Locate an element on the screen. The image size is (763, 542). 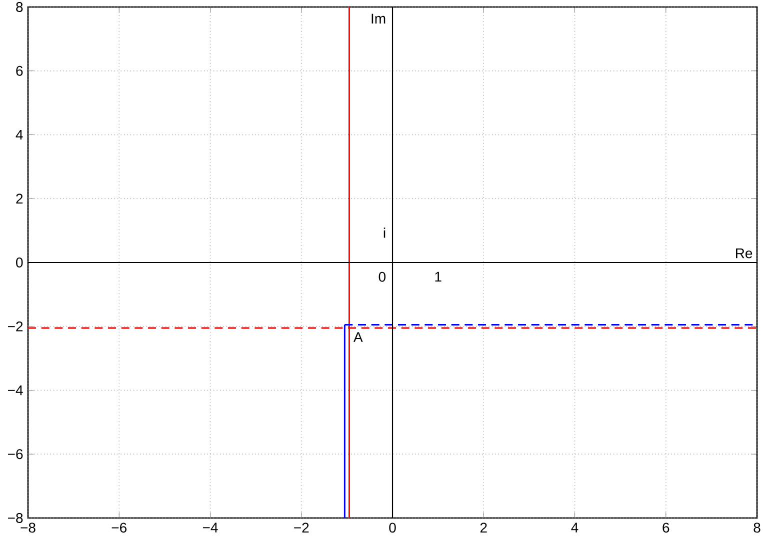
y-tick-label: −8 is located at coordinates (15, 518).